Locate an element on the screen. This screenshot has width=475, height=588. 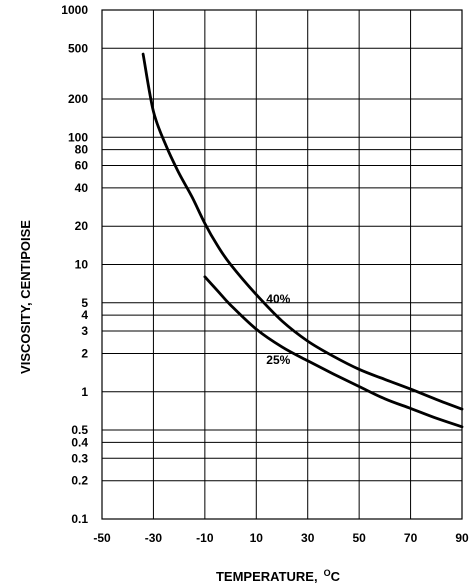
y-tick-label: 0.3 is located at coordinates (79, 458).